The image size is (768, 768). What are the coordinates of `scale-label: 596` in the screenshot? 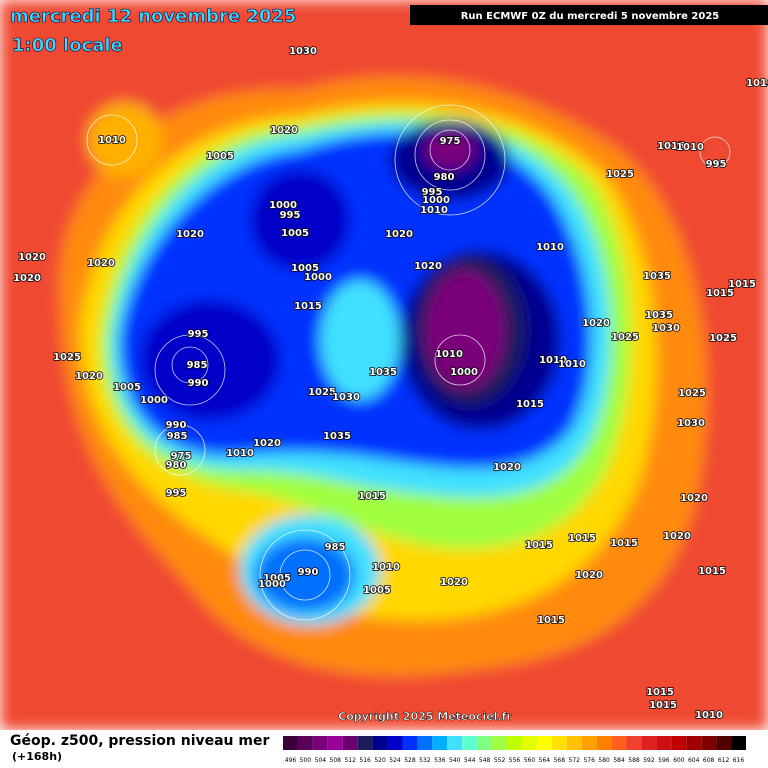 It's located at (664, 760).